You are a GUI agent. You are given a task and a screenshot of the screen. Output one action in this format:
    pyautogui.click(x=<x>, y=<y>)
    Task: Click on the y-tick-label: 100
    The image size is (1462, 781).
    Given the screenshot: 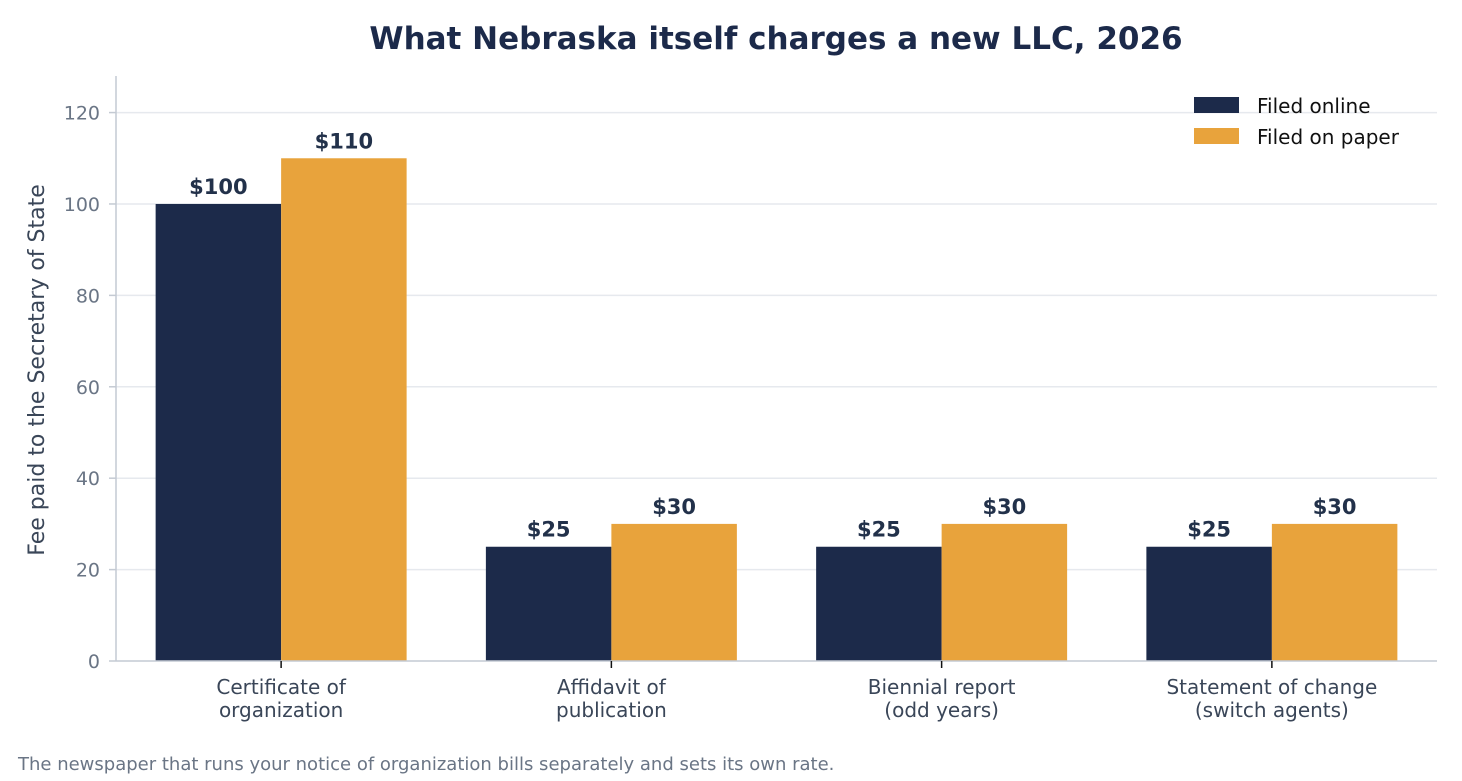 What is the action you would take?
    pyautogui.click(x=82, y=205)
    